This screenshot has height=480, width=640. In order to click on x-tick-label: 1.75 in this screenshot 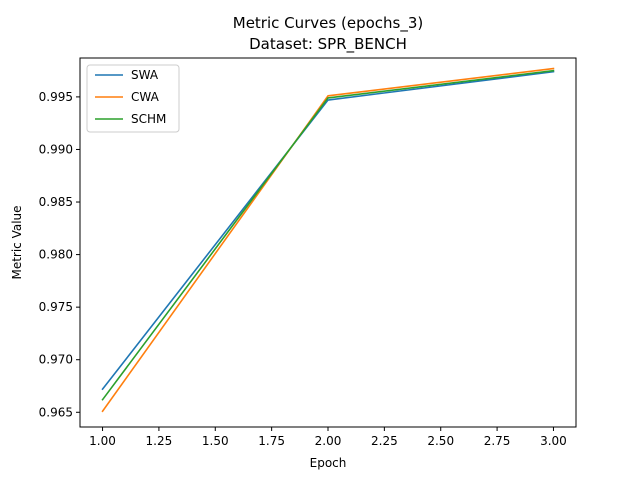, I will do `click(271, 441)`.